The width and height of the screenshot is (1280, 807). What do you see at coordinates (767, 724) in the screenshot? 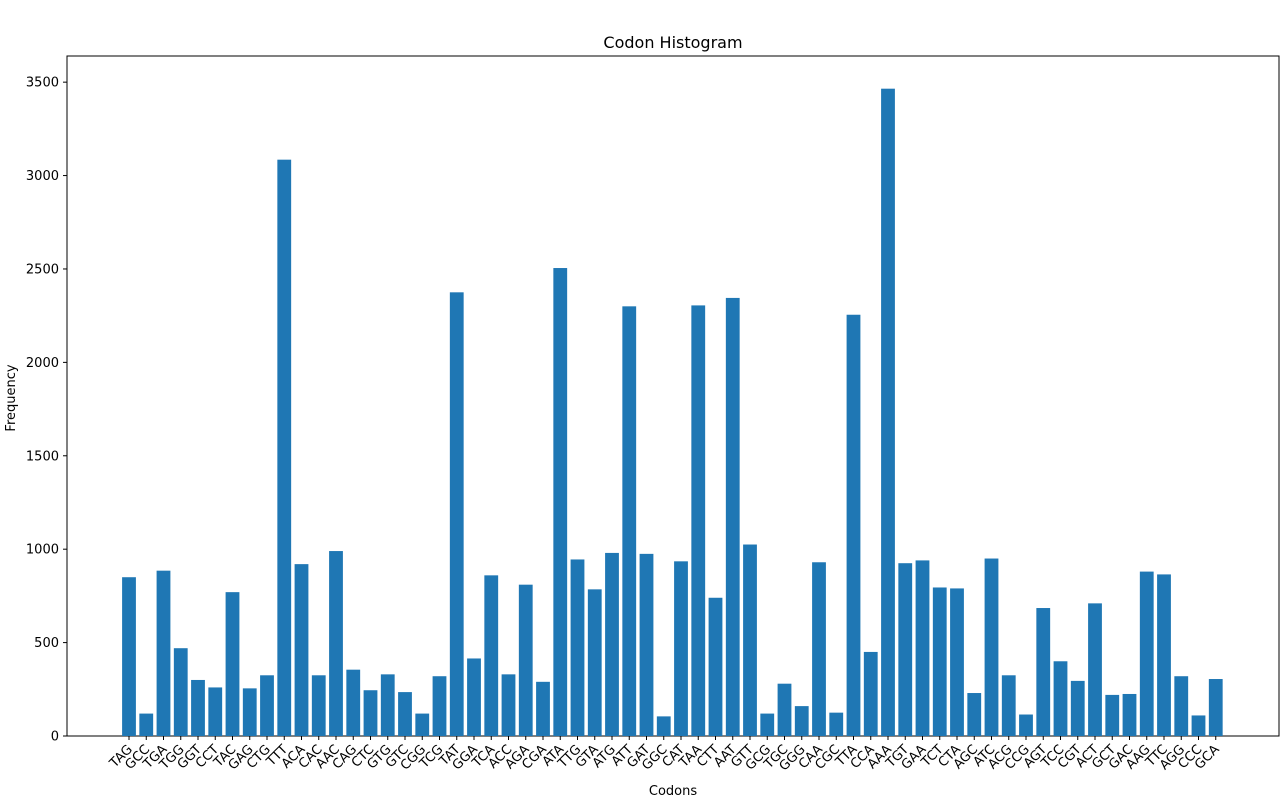
I see `bar-gcg` at bounding box center [767, 724].